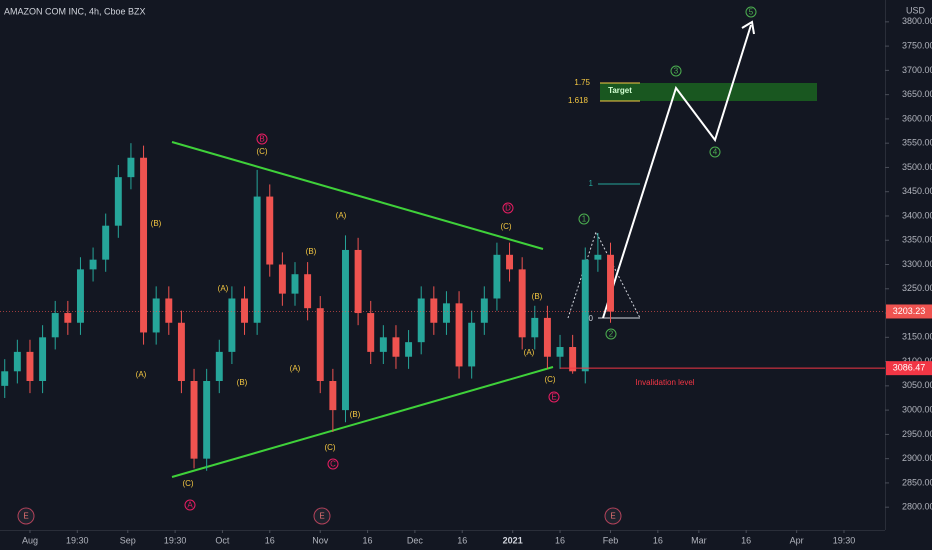 This screenshot has width=932, height=550. What do you see at coordinates (917, 434) in the screenshot?
I see `y-tick-label: 2950.00` at bounding box center [917, 434].